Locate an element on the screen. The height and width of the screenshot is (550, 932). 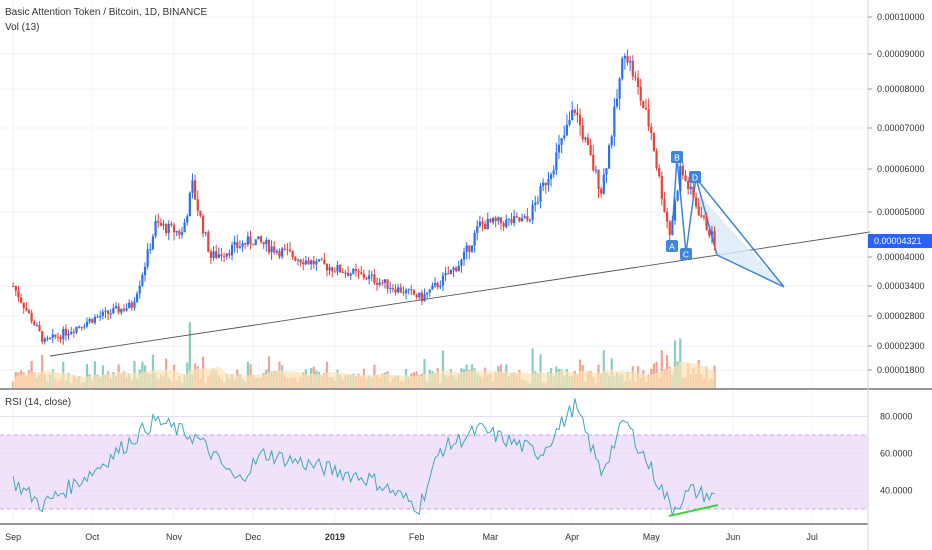
svg-text: C is located at coordinates (686, 255).